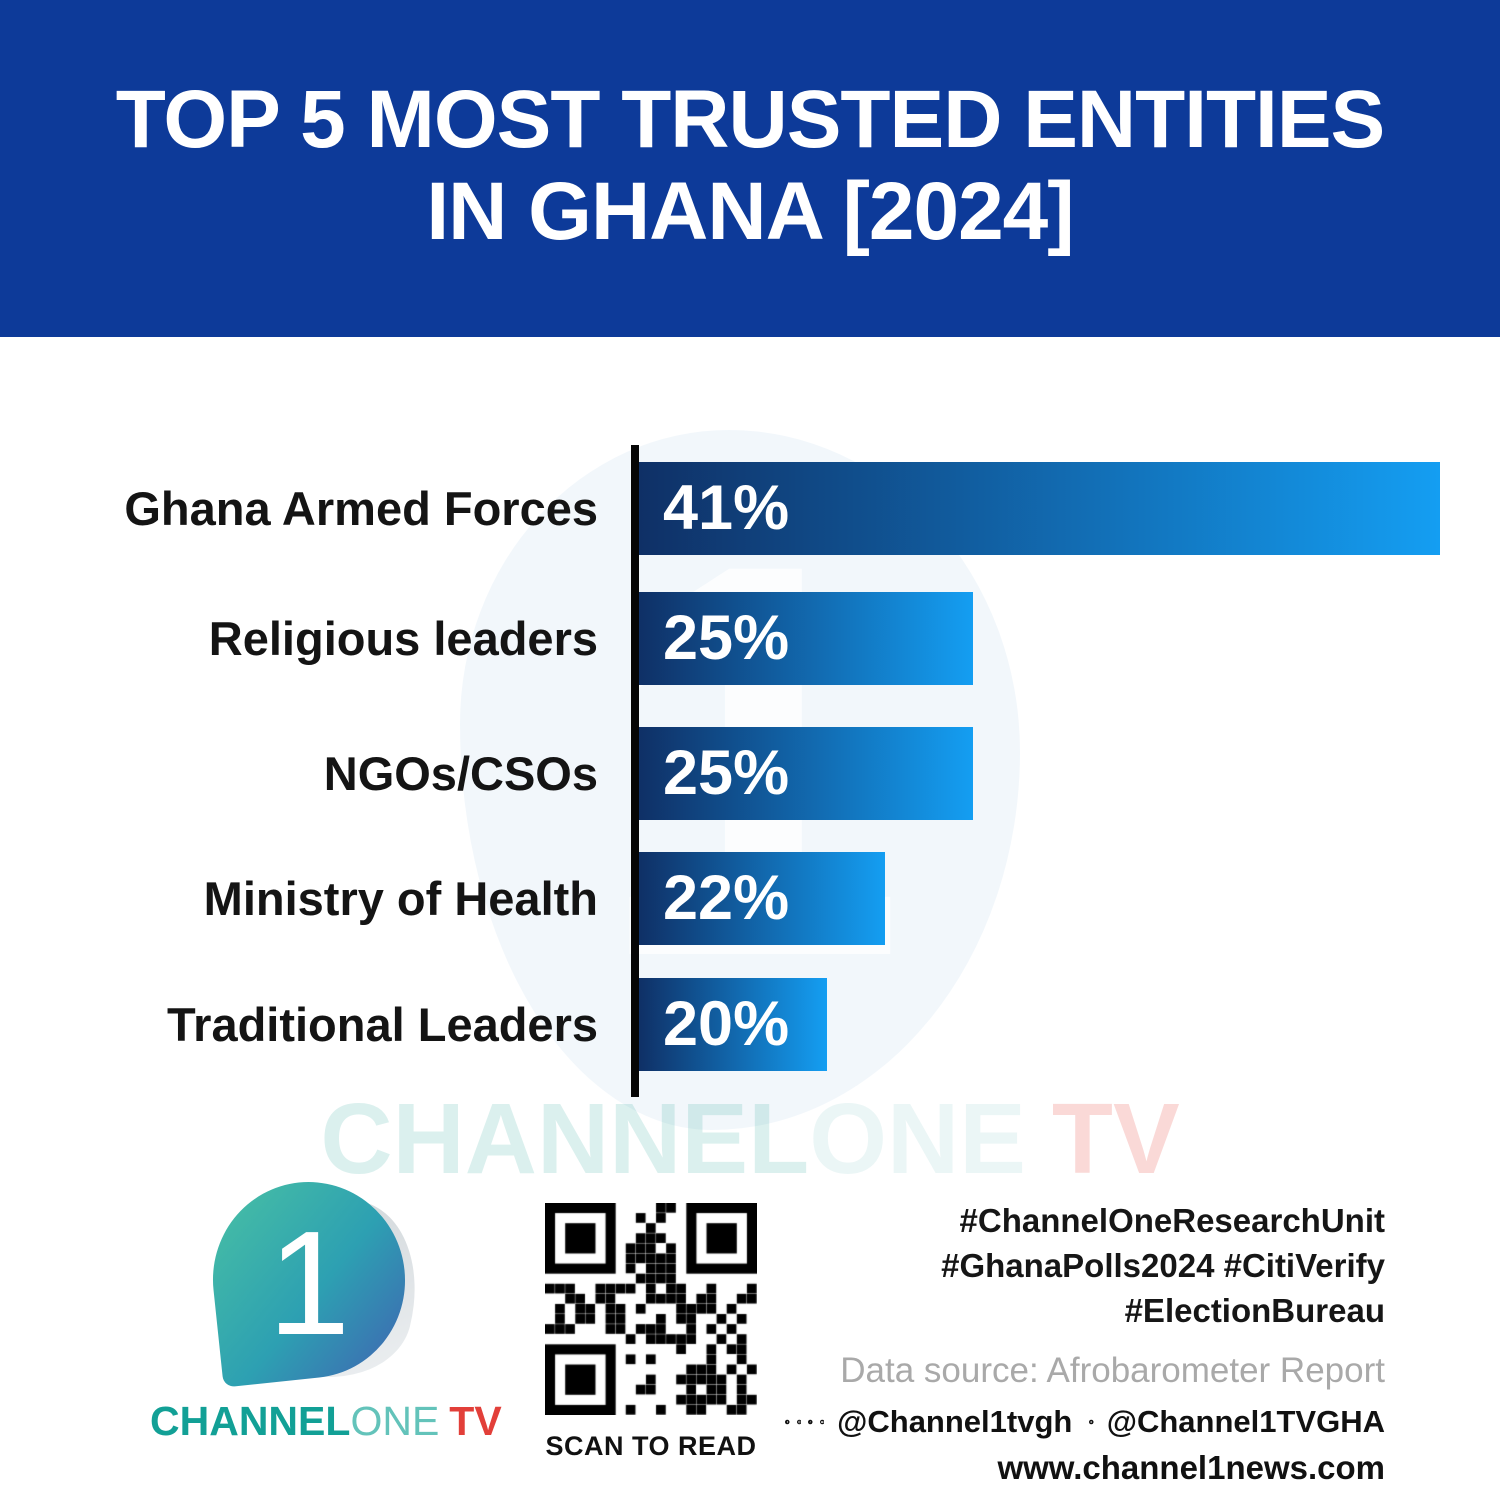 The height and width of the screenshot is (1500, 1500). I want to click on wordmark-tv: TV, so click(475, 1421).